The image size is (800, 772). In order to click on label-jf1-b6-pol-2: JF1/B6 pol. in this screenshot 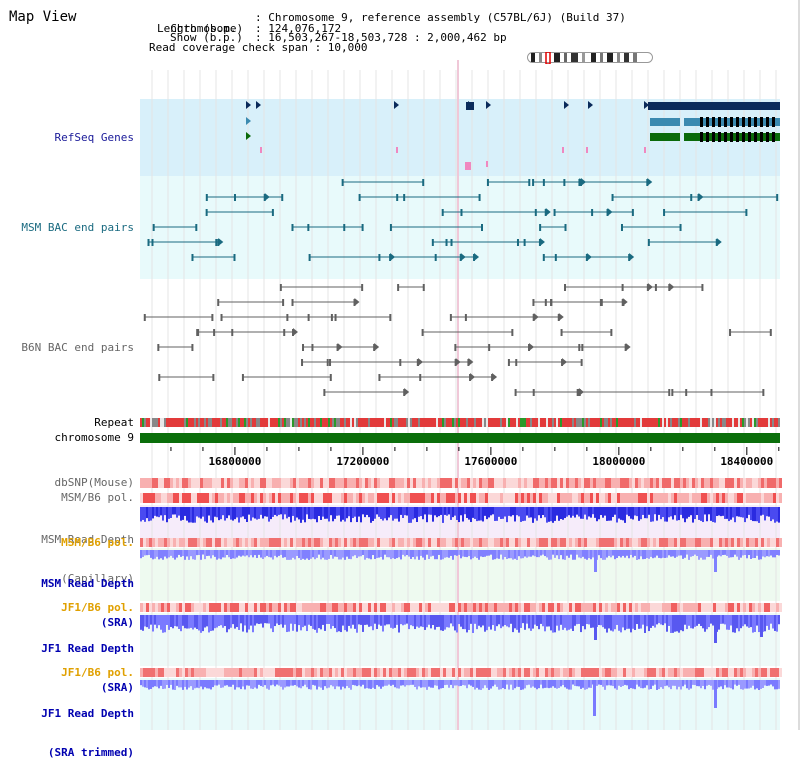, I will do `click(97, 672)`.